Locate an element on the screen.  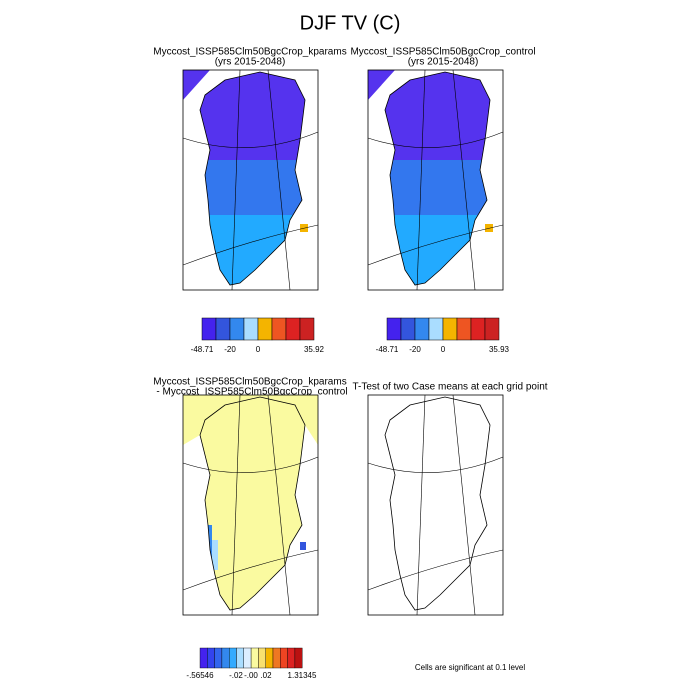
colorbar-label: 35.93 is located at coordinates (499, 349).